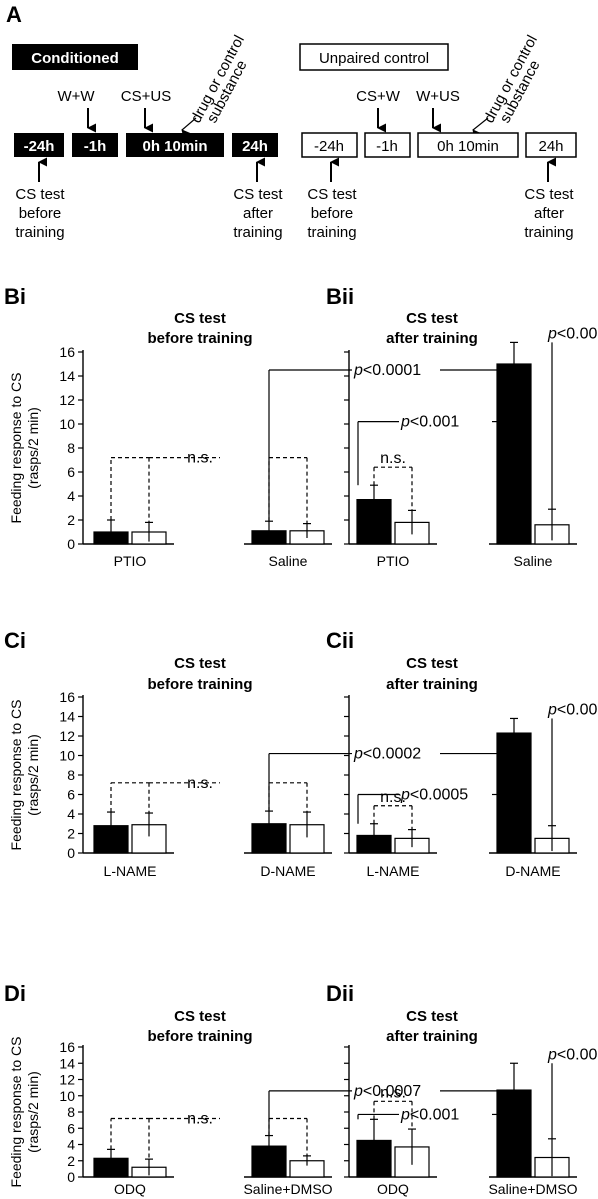  Describe the element at coordinates (432, 1016) in the screenshot. I see `dii-title-line1: CS test` at that location.